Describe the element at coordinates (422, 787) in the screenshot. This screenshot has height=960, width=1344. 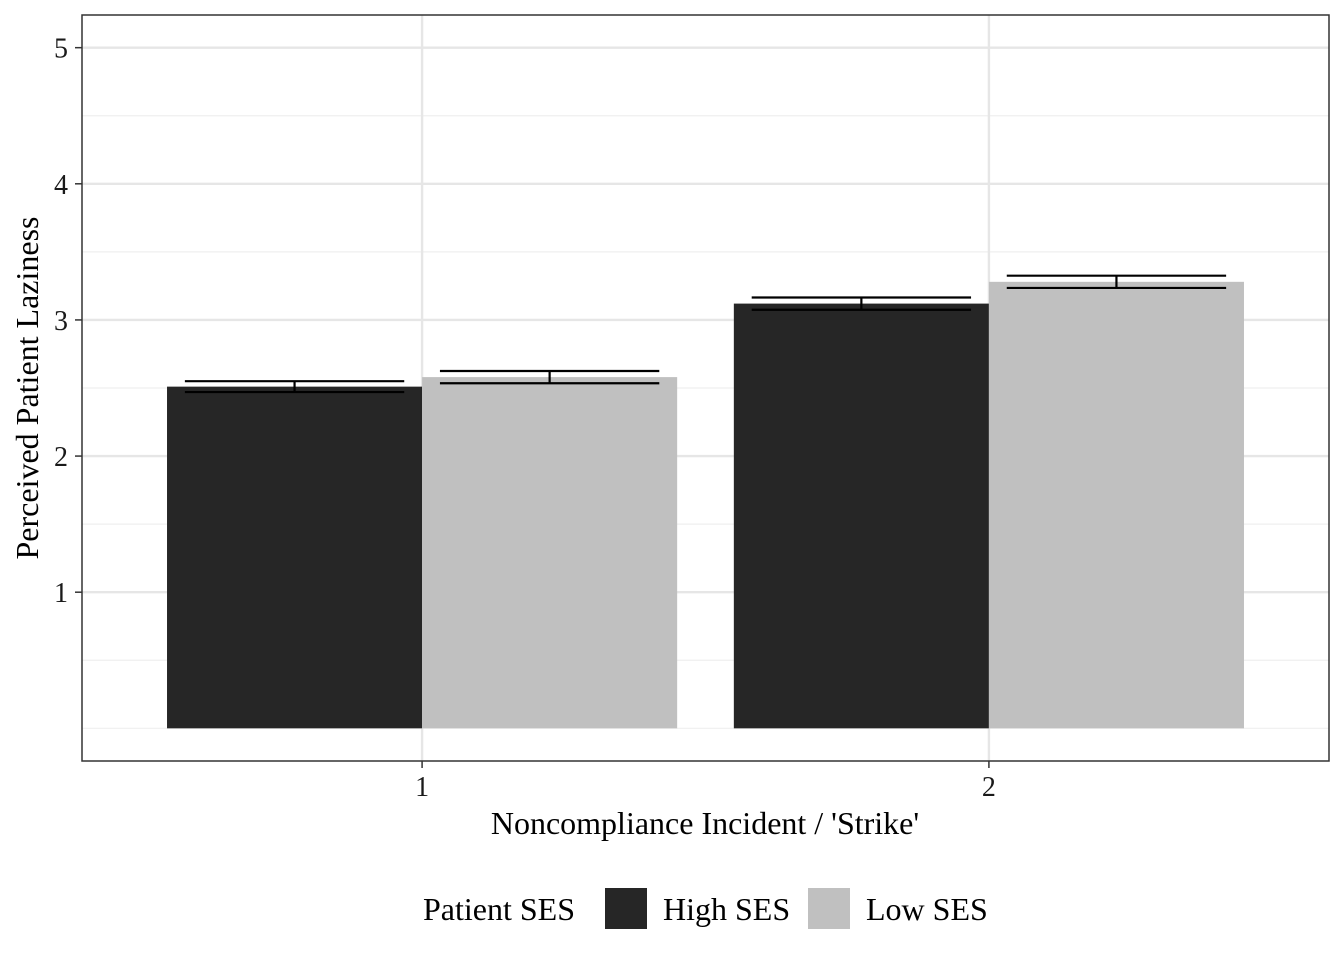
I see `x-tick-label: 1` at that location.